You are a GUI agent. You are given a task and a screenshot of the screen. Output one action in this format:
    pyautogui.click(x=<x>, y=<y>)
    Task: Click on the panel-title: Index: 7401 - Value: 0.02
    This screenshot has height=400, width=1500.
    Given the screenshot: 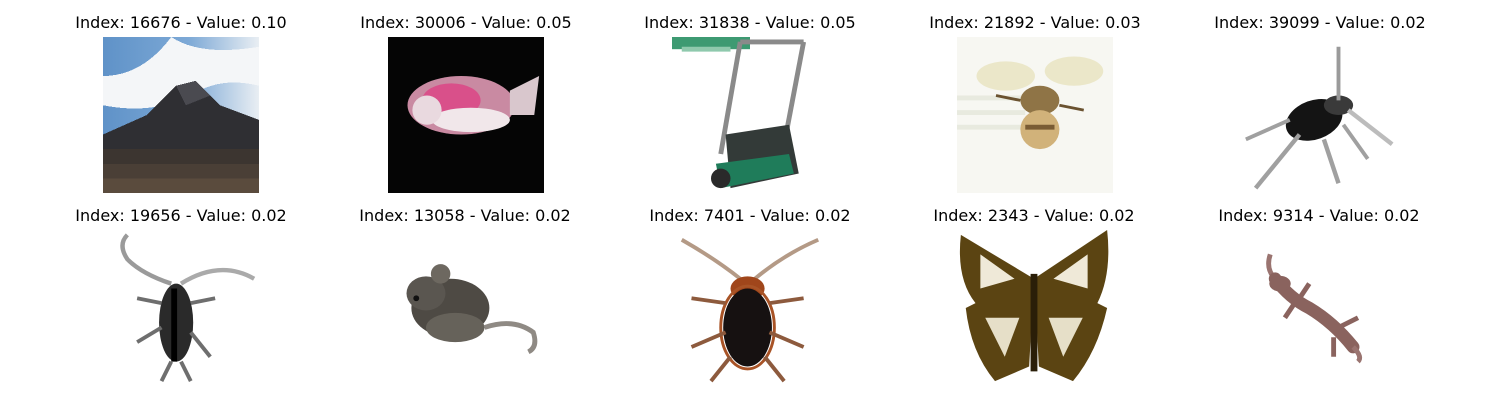 What is the action you would take?
    pyautogui.click(x=750, y=215)
    